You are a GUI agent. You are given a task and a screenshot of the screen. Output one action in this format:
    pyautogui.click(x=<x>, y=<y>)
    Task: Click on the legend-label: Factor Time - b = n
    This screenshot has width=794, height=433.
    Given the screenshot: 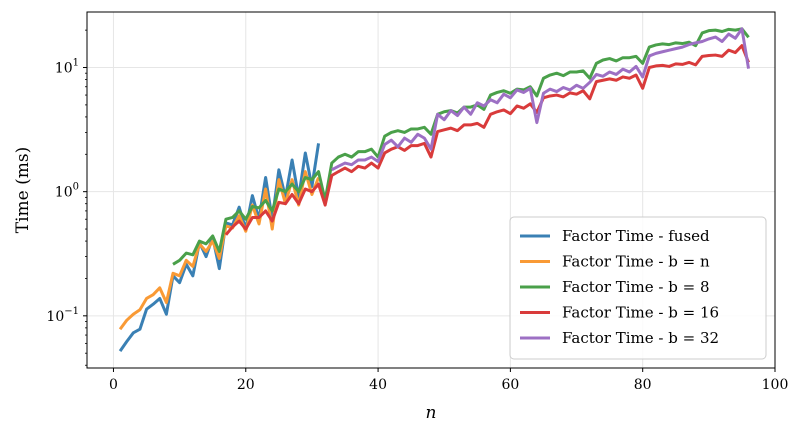 What is the action you would take?
    pyautogui.click(x=636, y=262)
    